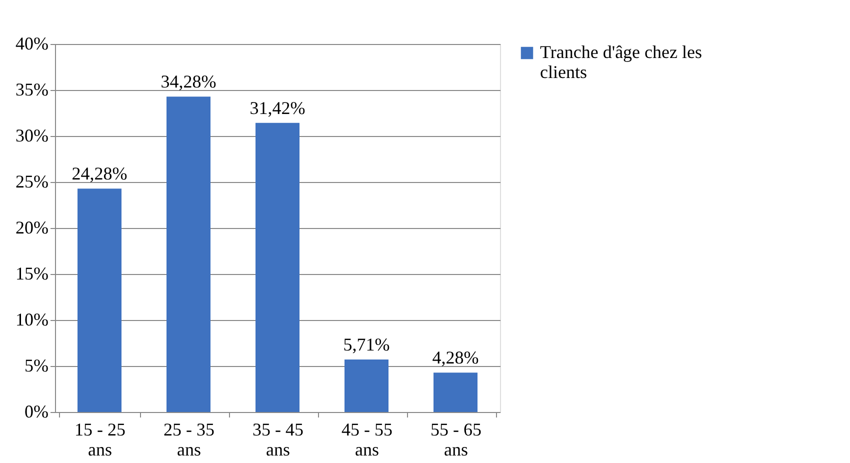 Image resolution: width=850 pixels, height=463 pixels. I want to click on x-tick-label: 55 - 65 ans, so click(456, 440).